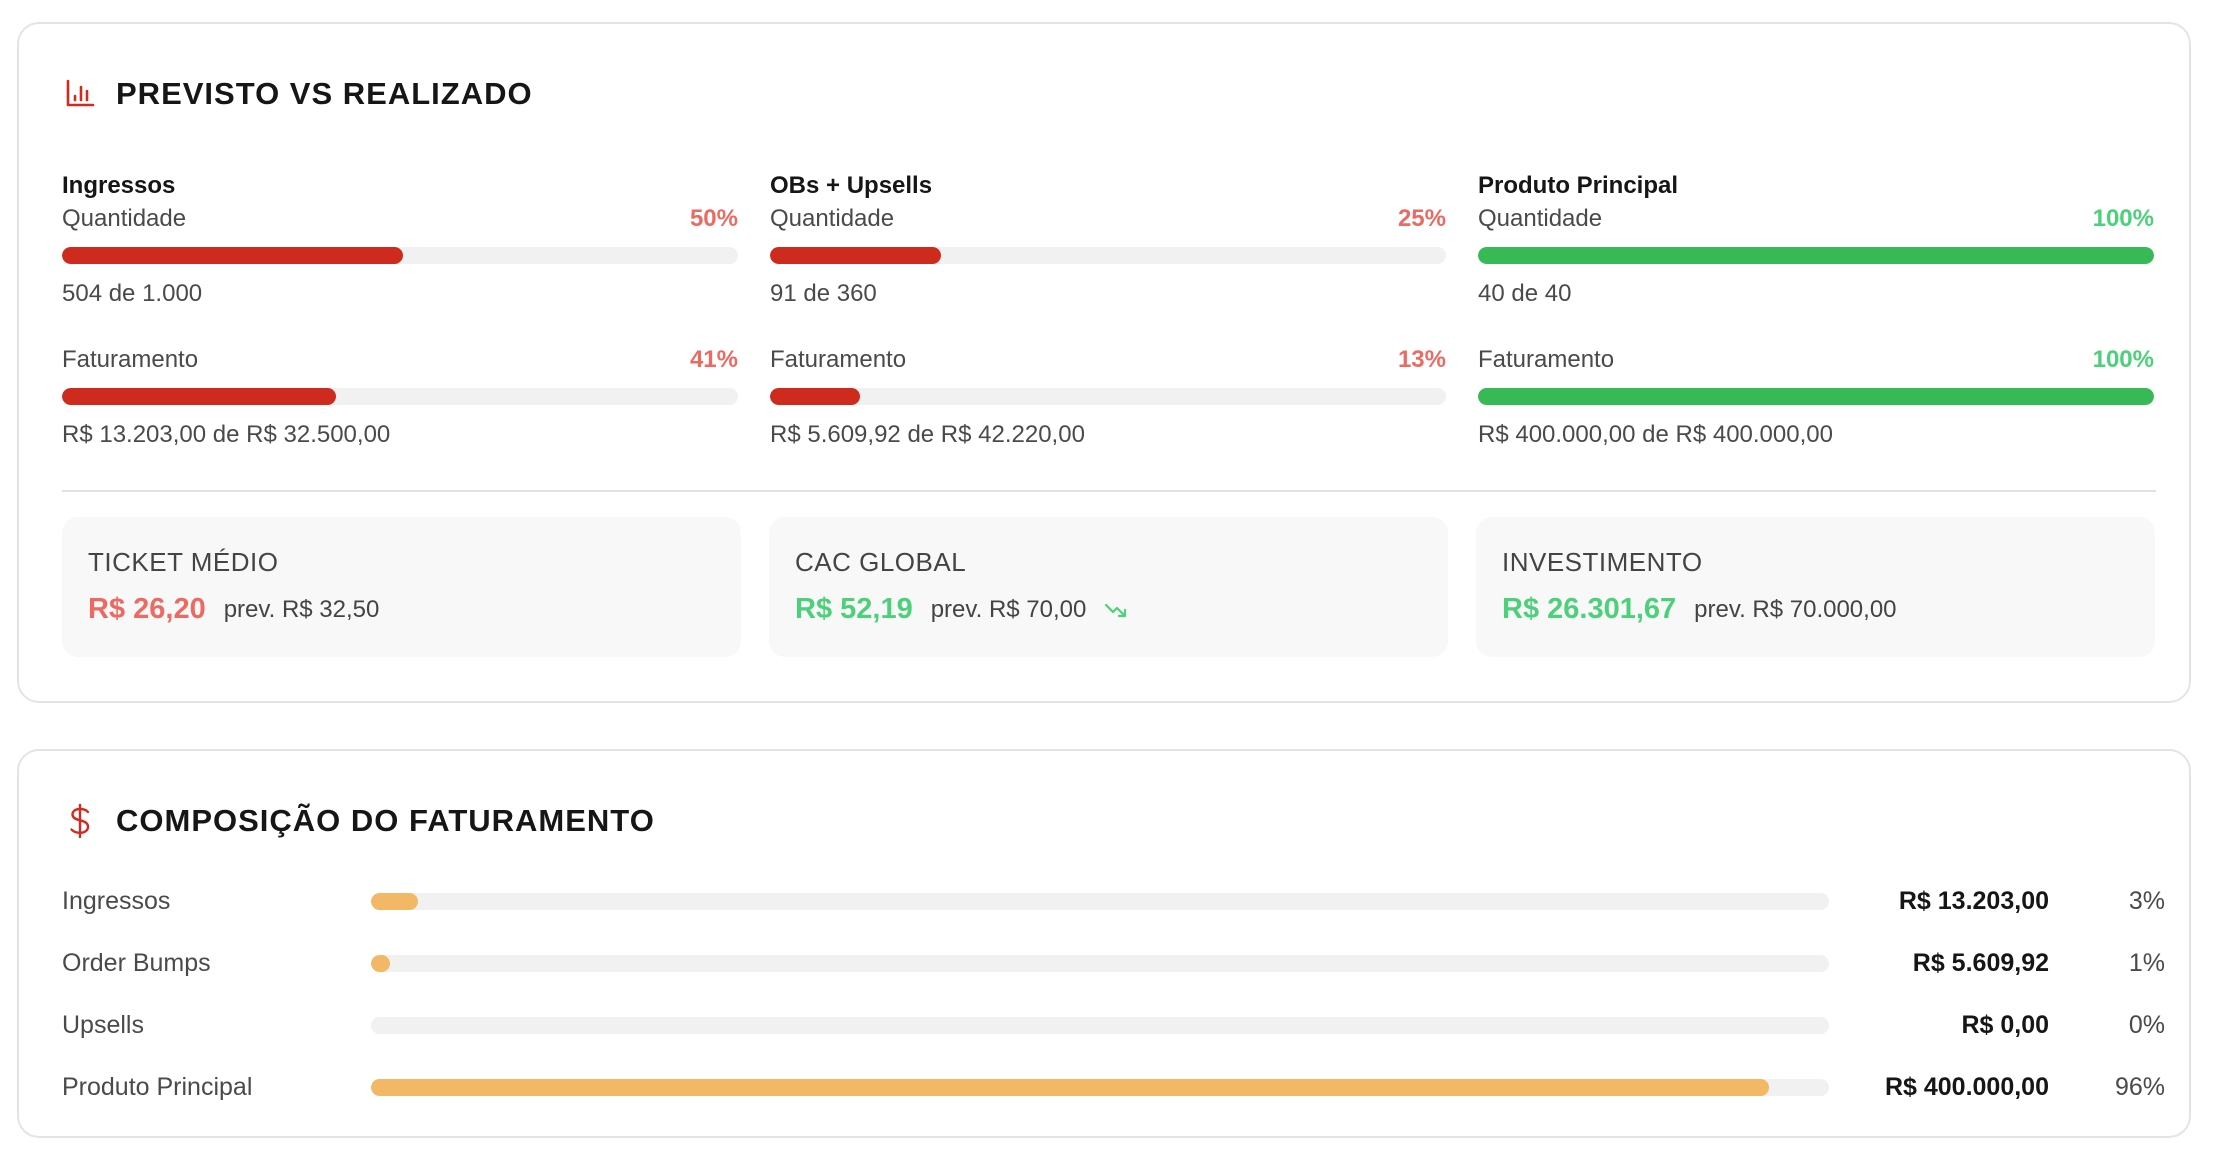  Describe the element at coordinates (116, 900) in the screenshot. I see `row-label: Ingressos` at that location.